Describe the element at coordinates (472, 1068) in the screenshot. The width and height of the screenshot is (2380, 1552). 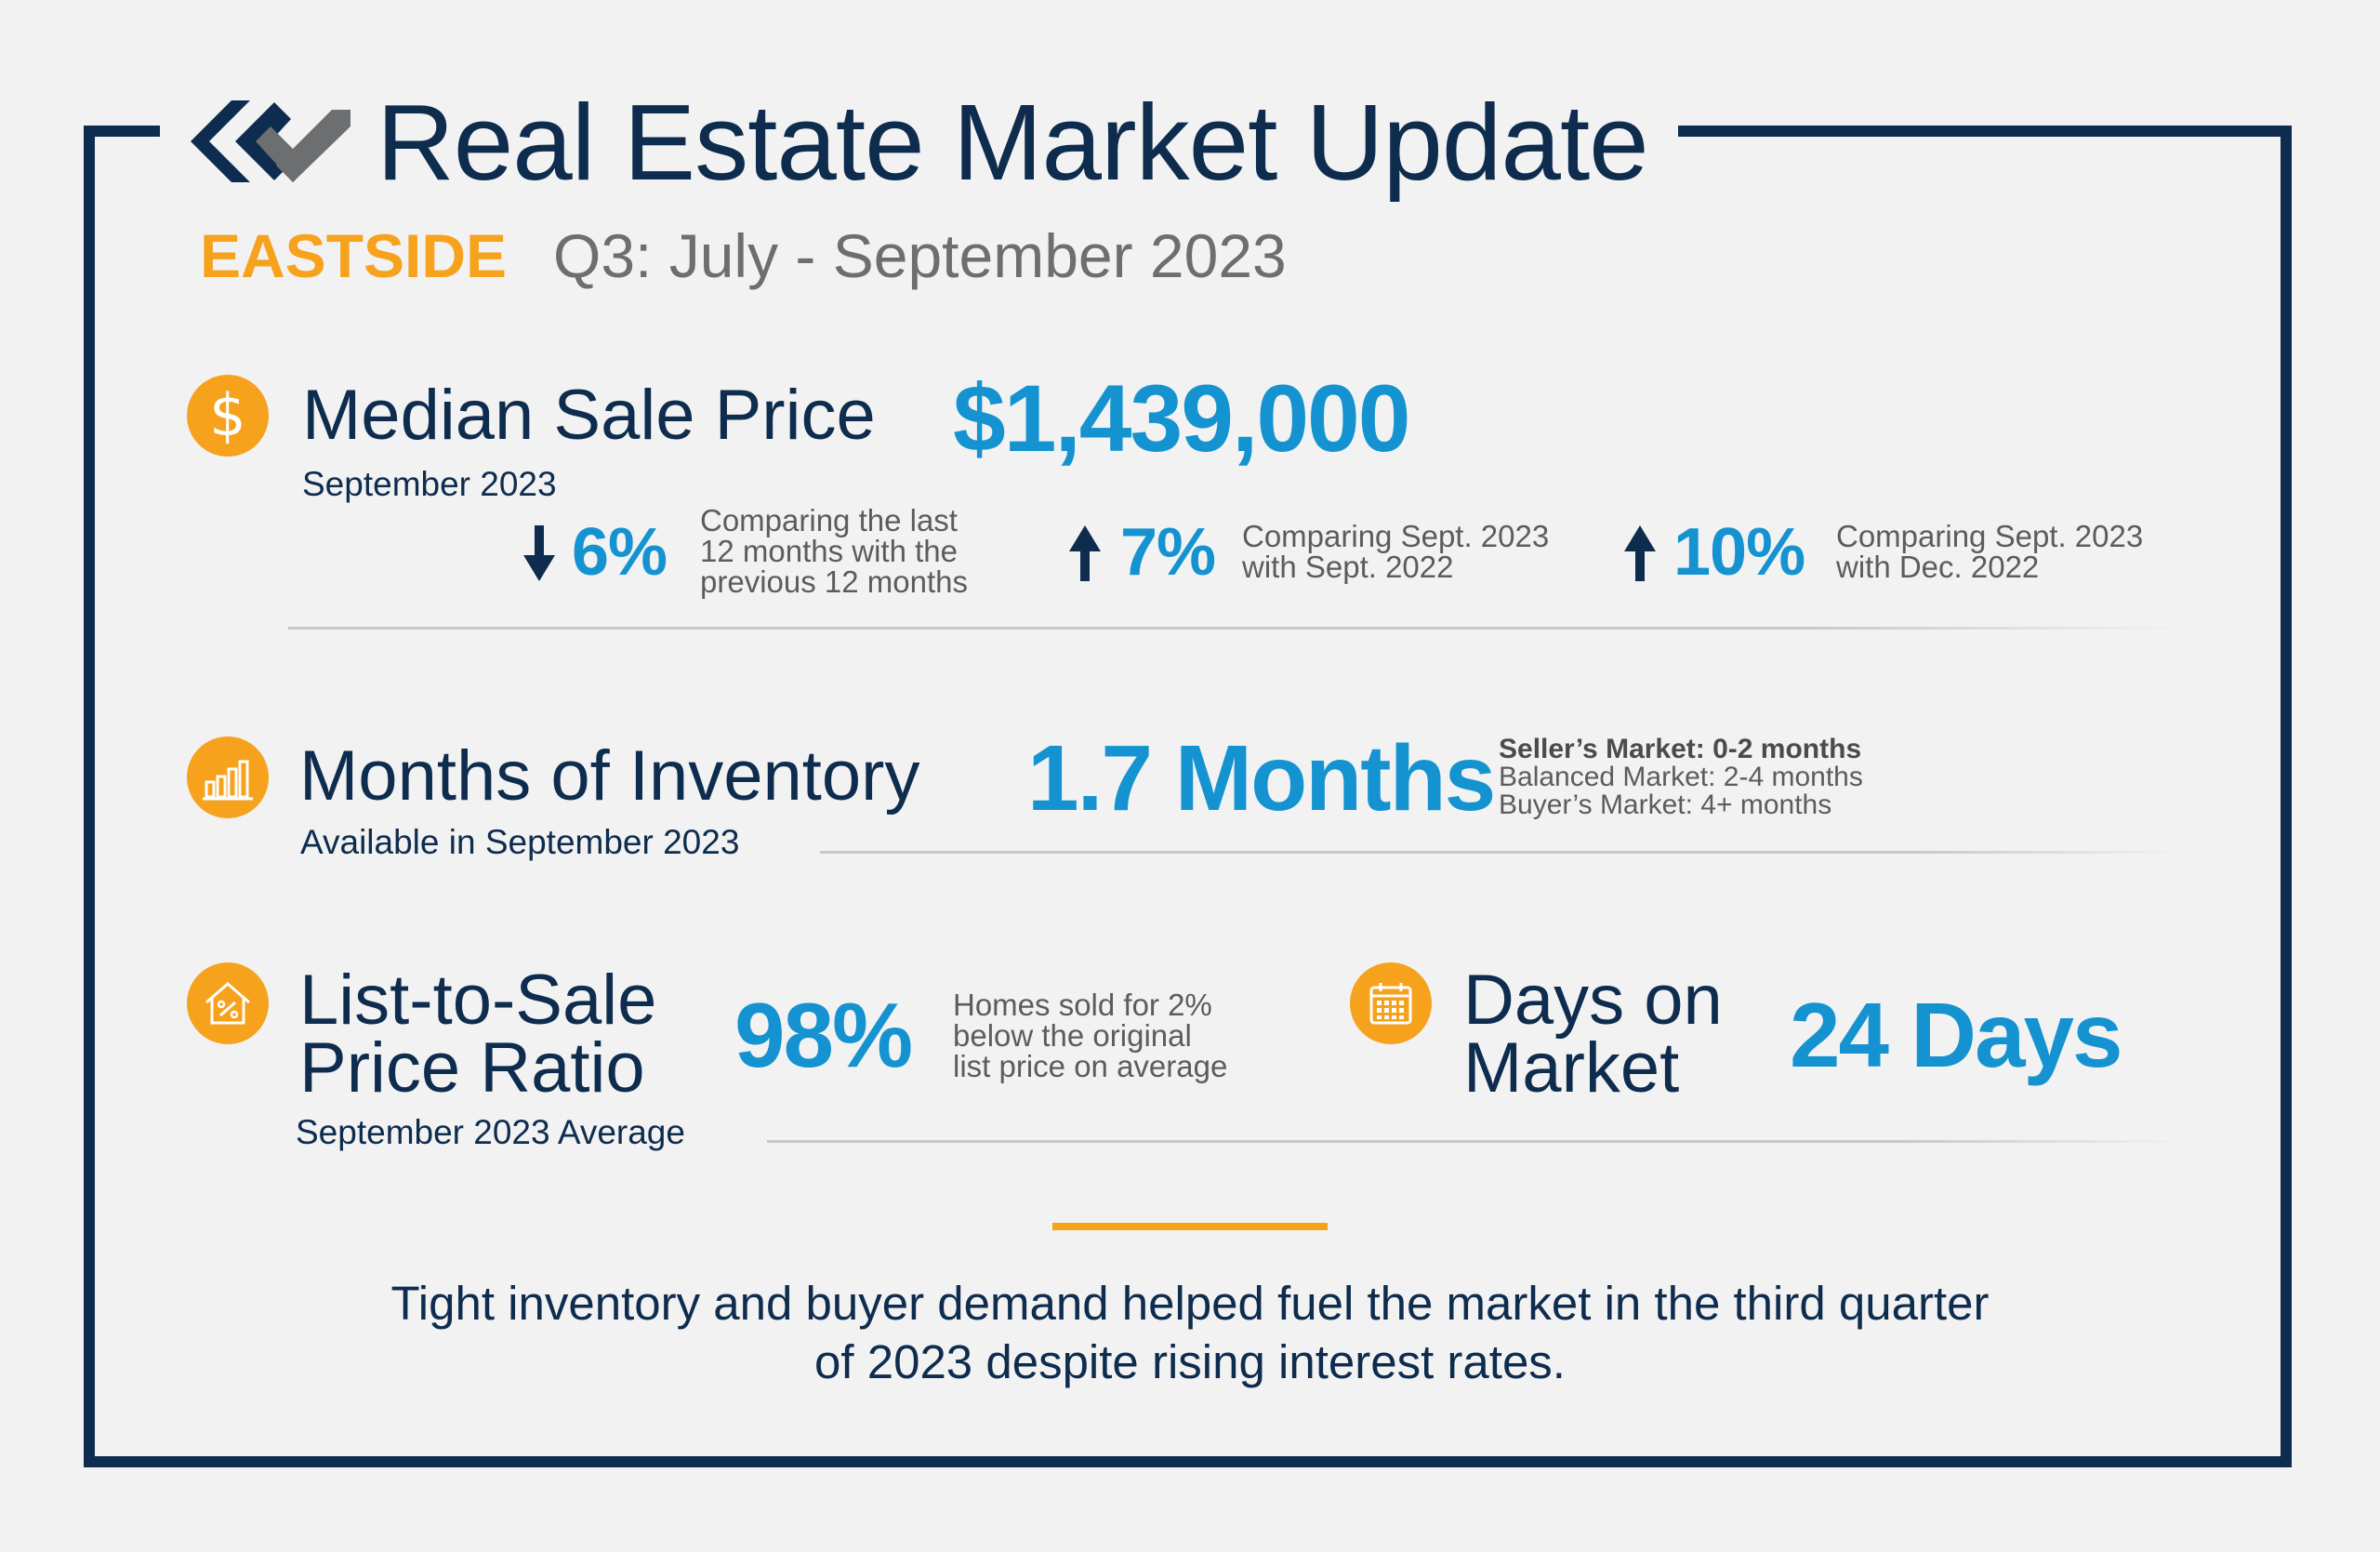
I see `list-to-sale-title-2: Price Ratio` at that location.